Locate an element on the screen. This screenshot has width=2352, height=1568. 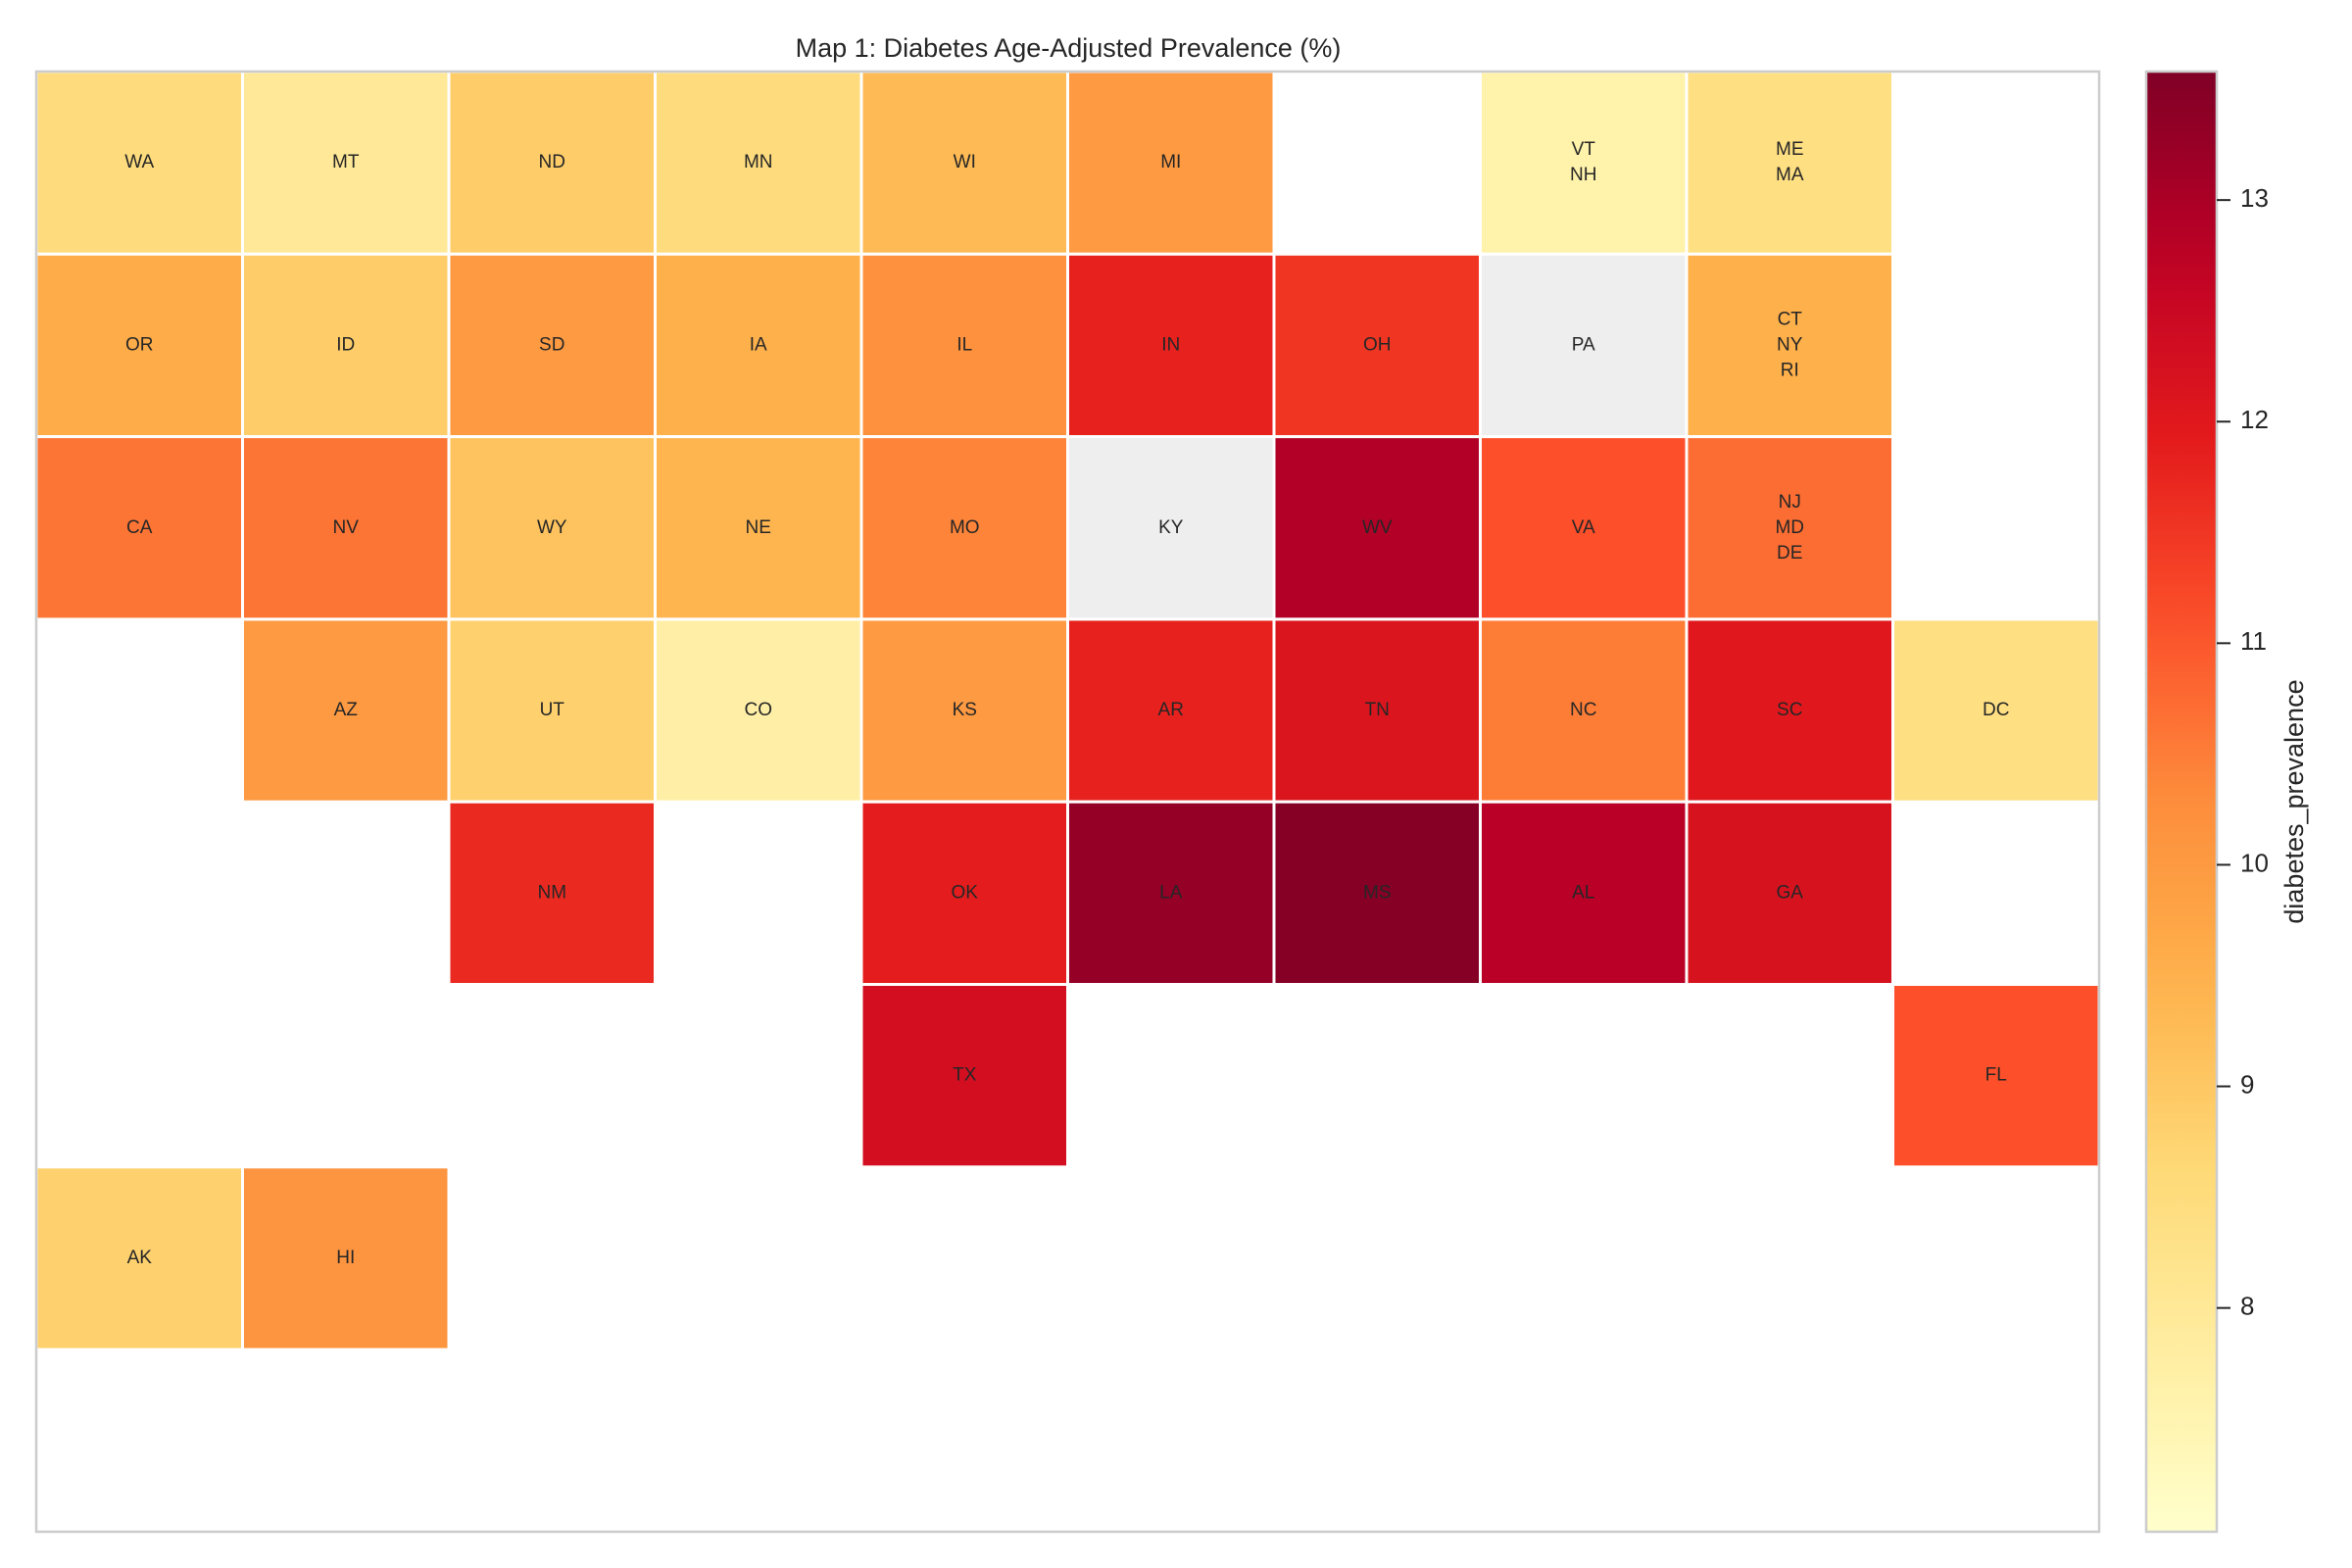
tile-label-wy: WY is located at coordinates (552, 527).